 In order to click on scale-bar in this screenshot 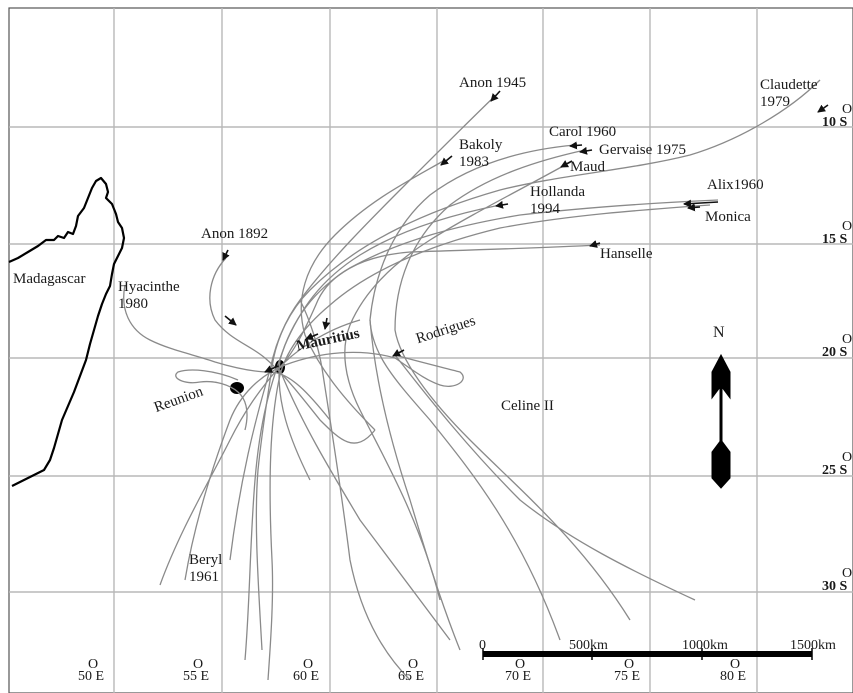, I will do `click(647, 654)`.